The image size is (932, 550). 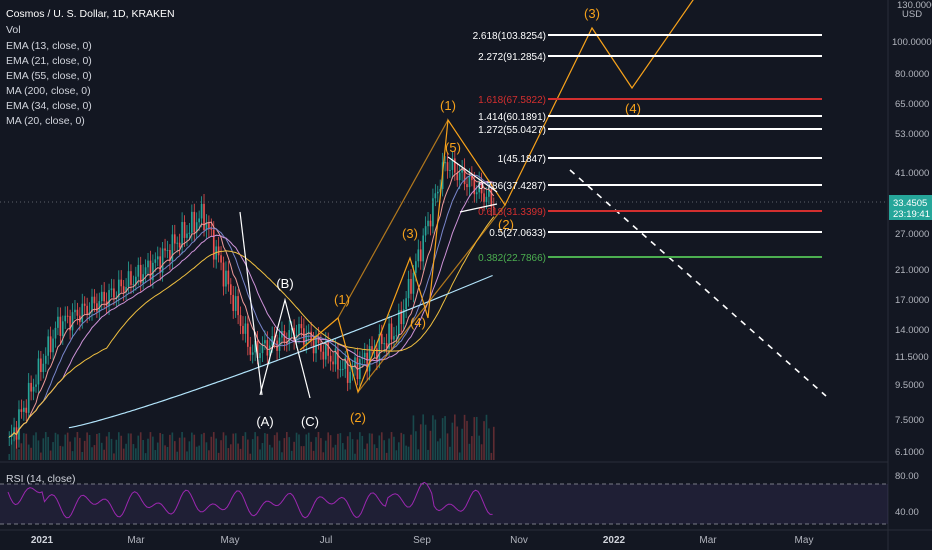 What do you see at coordinates (251, 437) in the screenshot?
I see `volume-bars` at bounding box center [251, 437].